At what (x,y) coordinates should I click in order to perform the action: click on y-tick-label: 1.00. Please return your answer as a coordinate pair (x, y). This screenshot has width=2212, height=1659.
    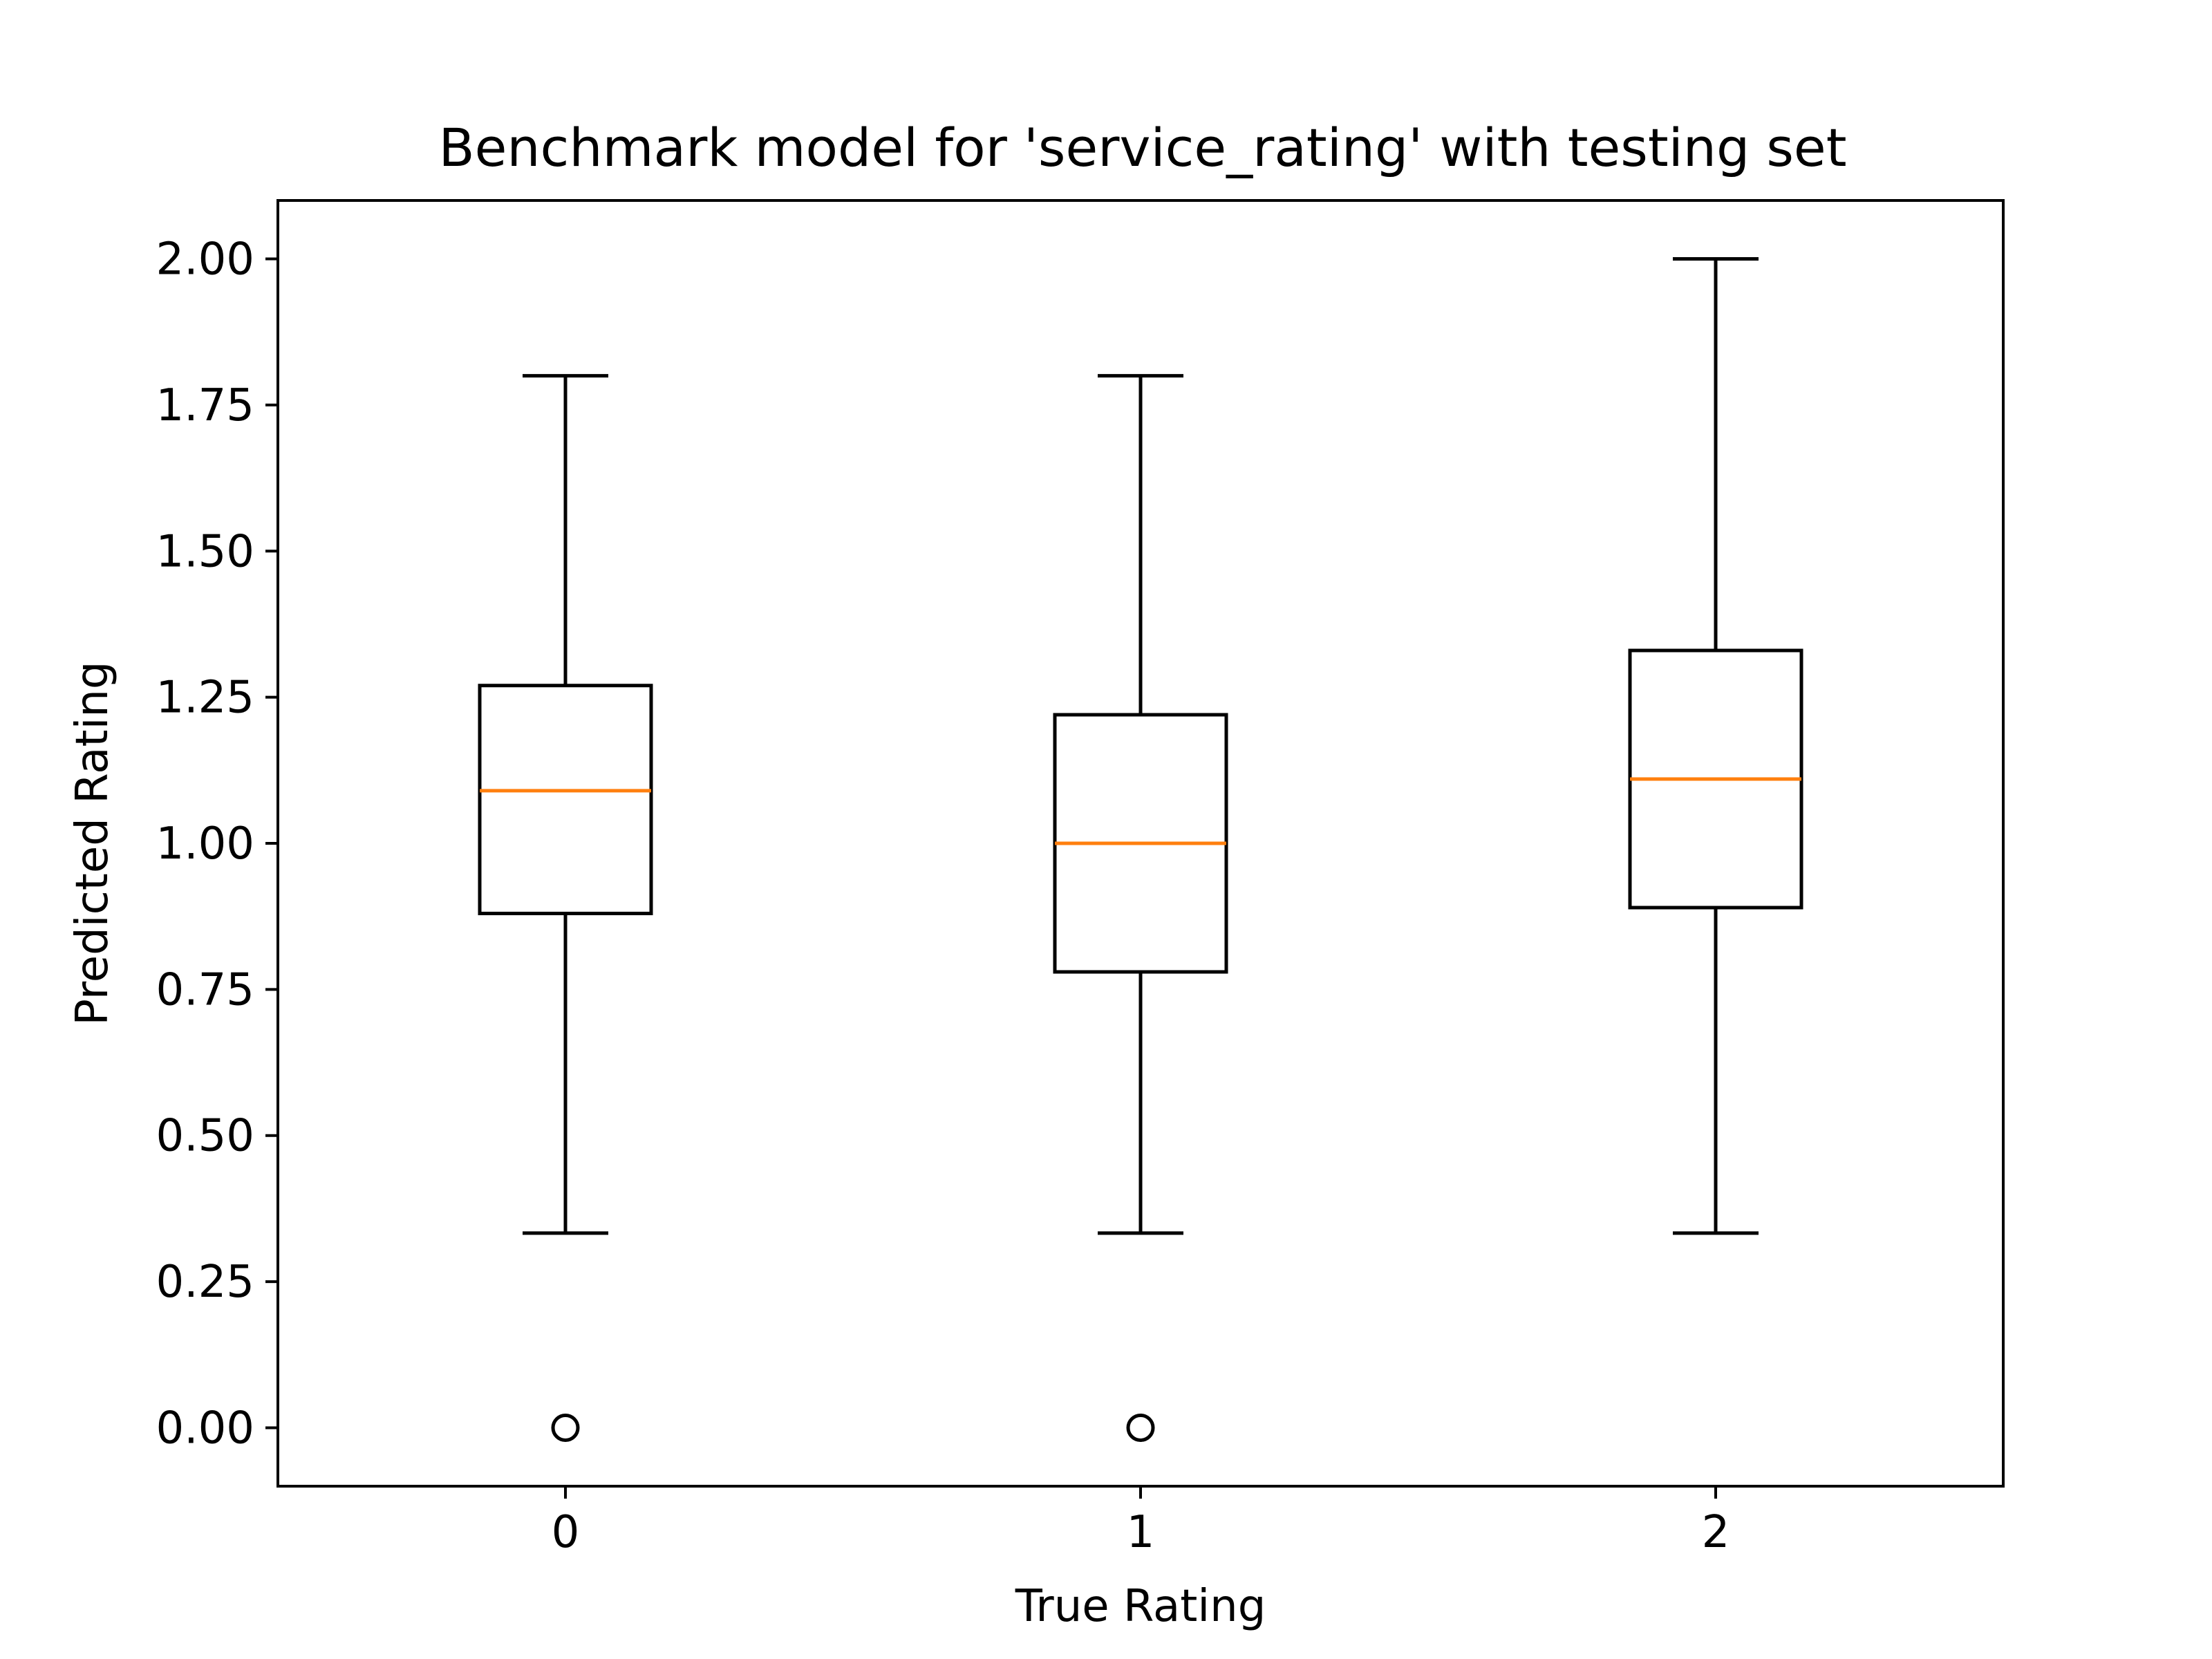
    Looking at the image, I should click on (205, 844).